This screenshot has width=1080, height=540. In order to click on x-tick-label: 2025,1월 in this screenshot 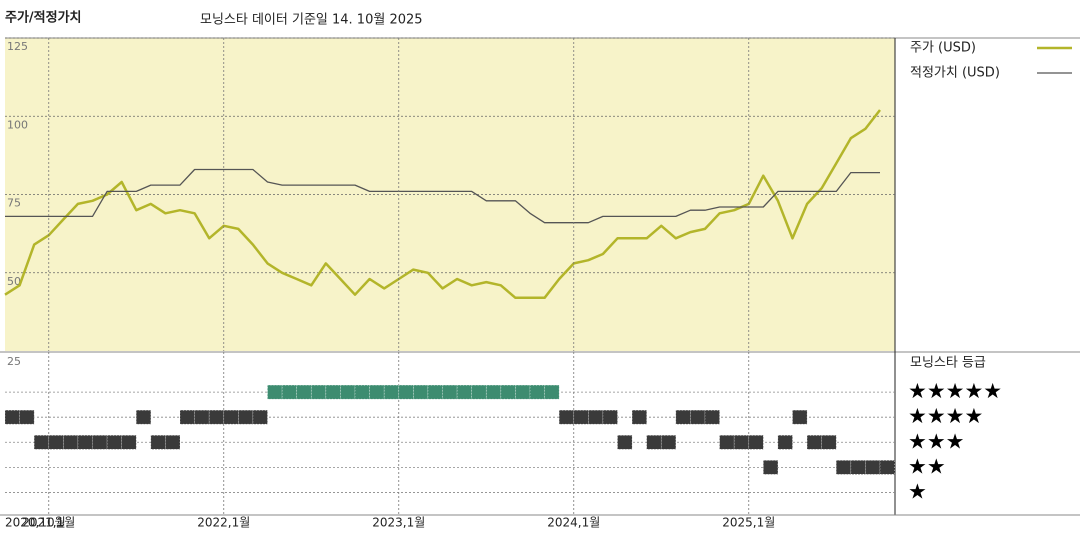, I will do `click(748, 523)`.